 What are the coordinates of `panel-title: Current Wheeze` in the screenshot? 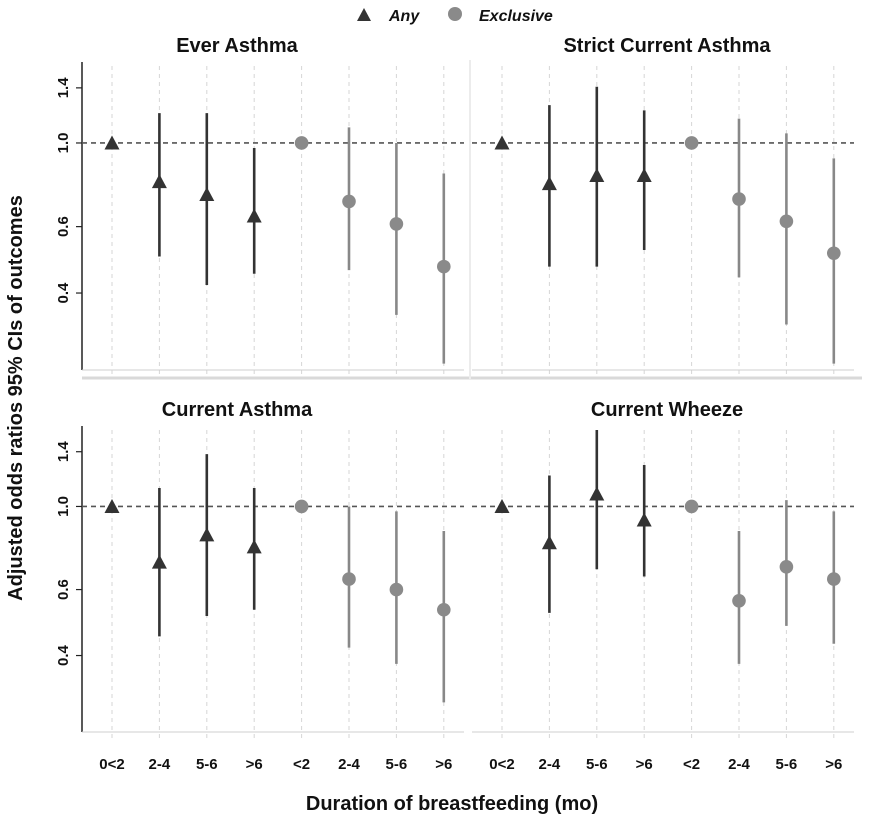 It's located at (667, 410).